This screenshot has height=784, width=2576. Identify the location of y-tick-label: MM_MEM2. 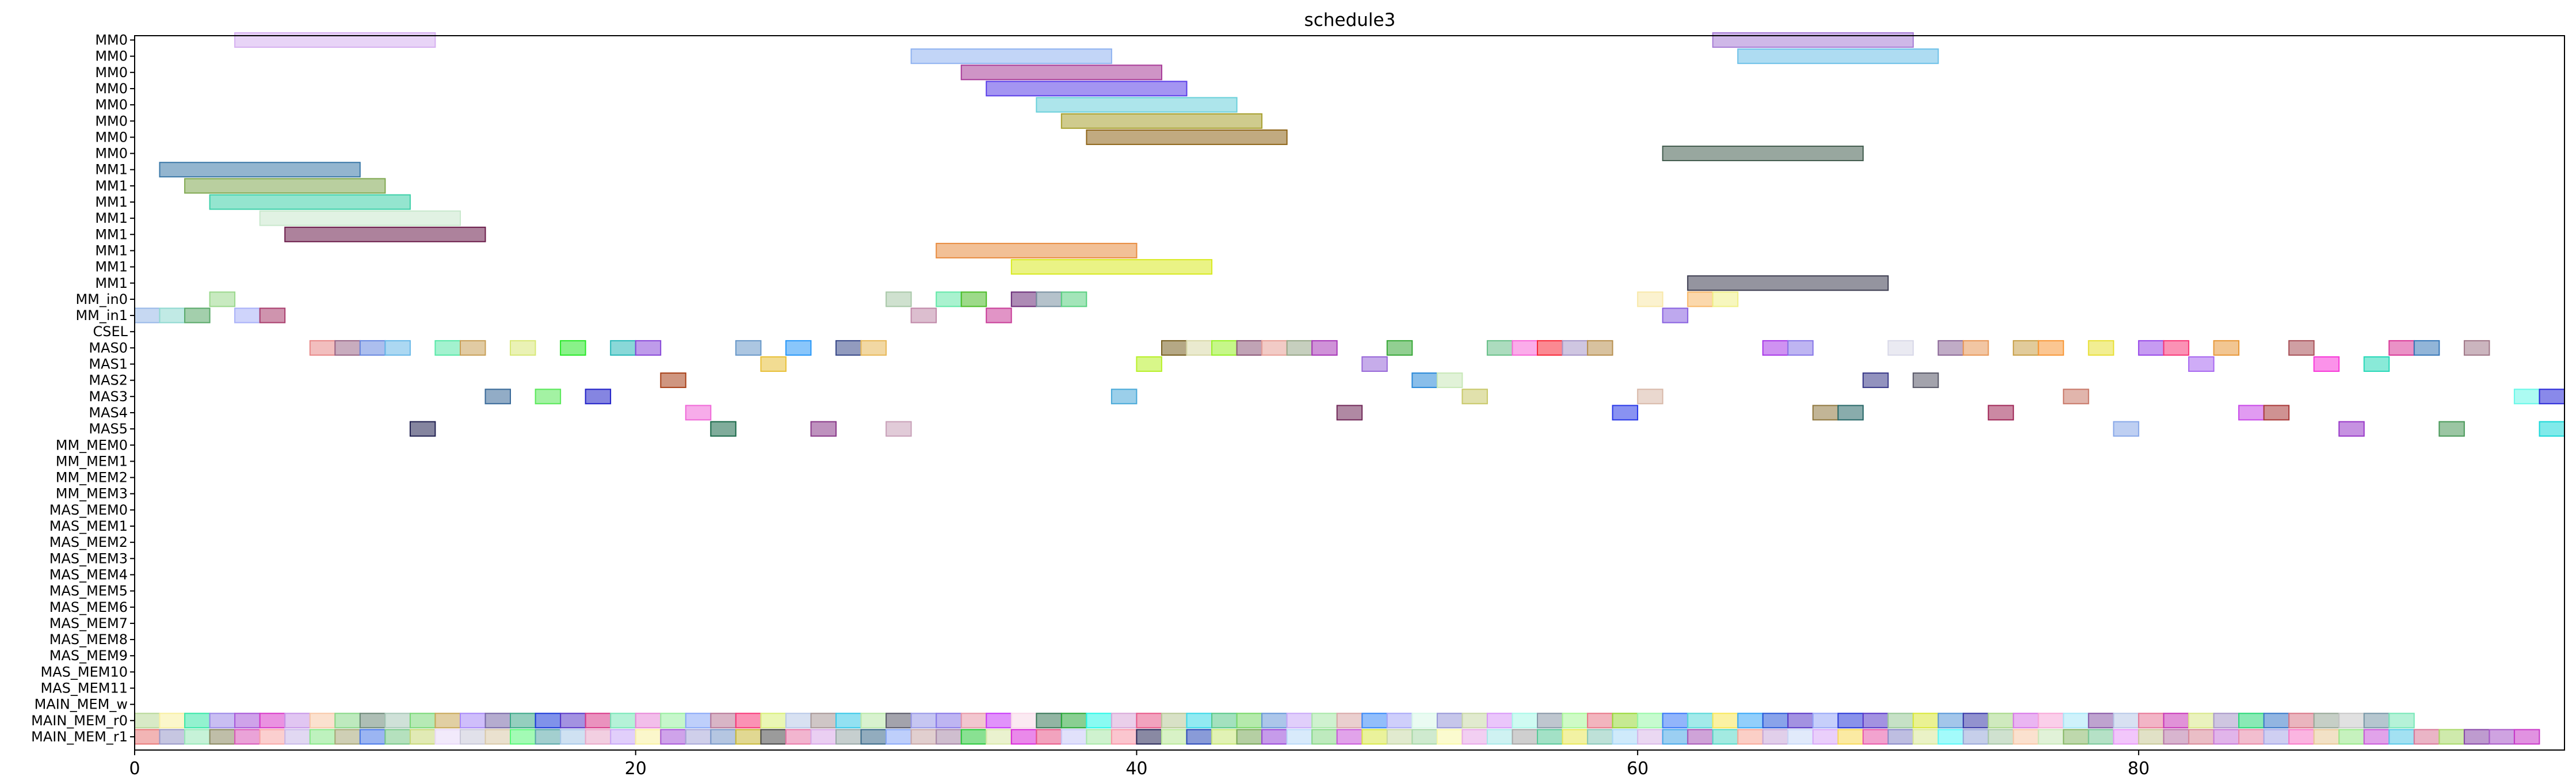
(92, 478).